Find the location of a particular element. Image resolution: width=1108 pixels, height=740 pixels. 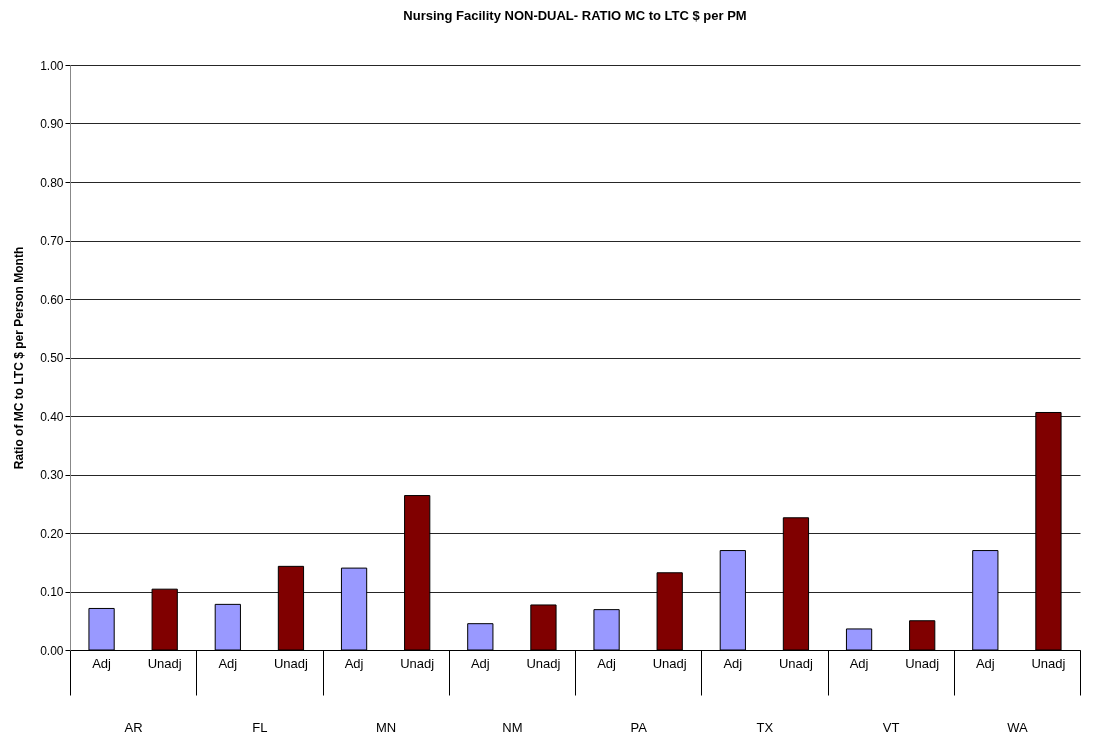

x-tick-label: AR is located at coordinates (133, 727).